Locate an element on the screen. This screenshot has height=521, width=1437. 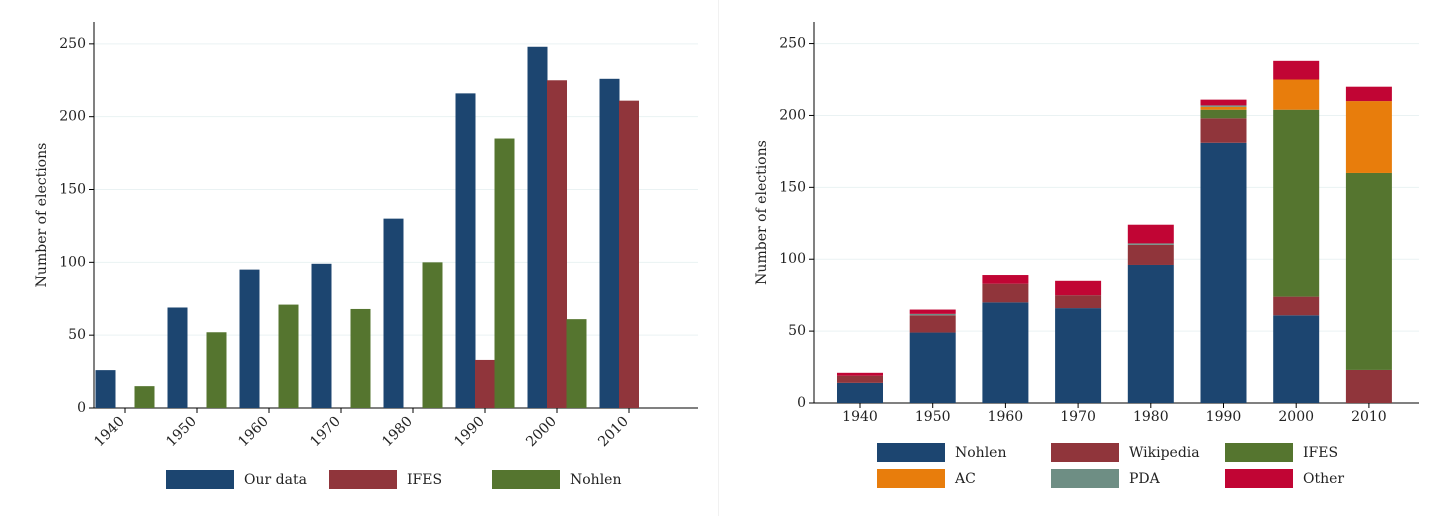
bar-our-data-1950 is located at coordinates (177, 357).